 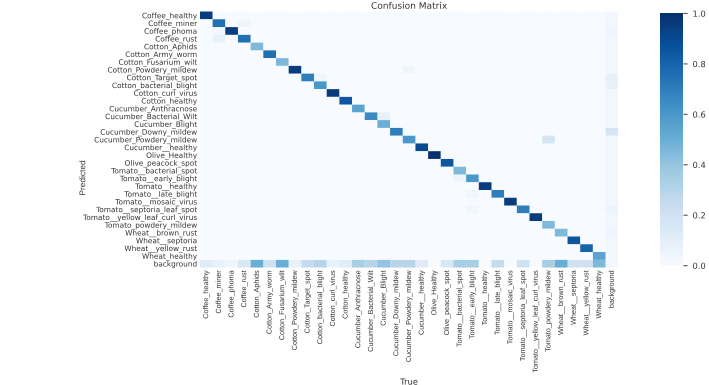 I want to click on color-bar-label: 0.2, so click(x=699, y=215).